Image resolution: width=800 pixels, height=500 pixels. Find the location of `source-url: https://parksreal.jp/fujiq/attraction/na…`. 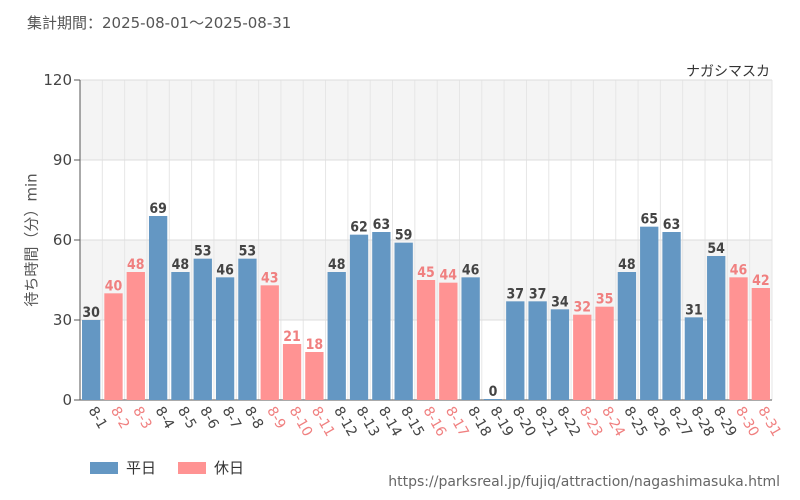

source-url: https://parksreal.jp/fujiq/attraction/na… is located at coordinates (584, 482).